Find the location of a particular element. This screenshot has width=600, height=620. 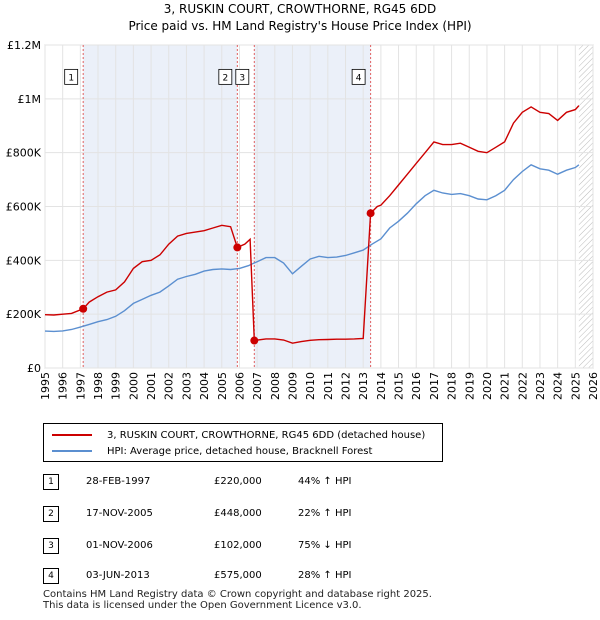

sale-row: 3 01-NOV-2006 £102,000 75% ↓ HPI is located at coordinates (223, 547).